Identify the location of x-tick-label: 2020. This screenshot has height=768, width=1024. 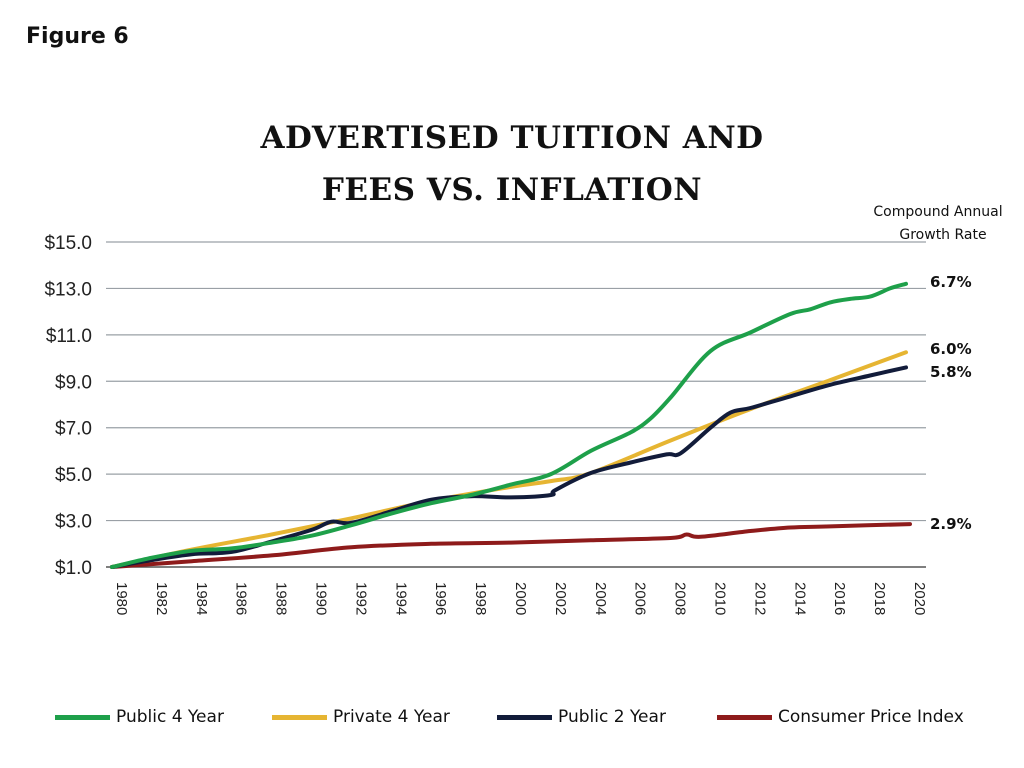
(919, 598).